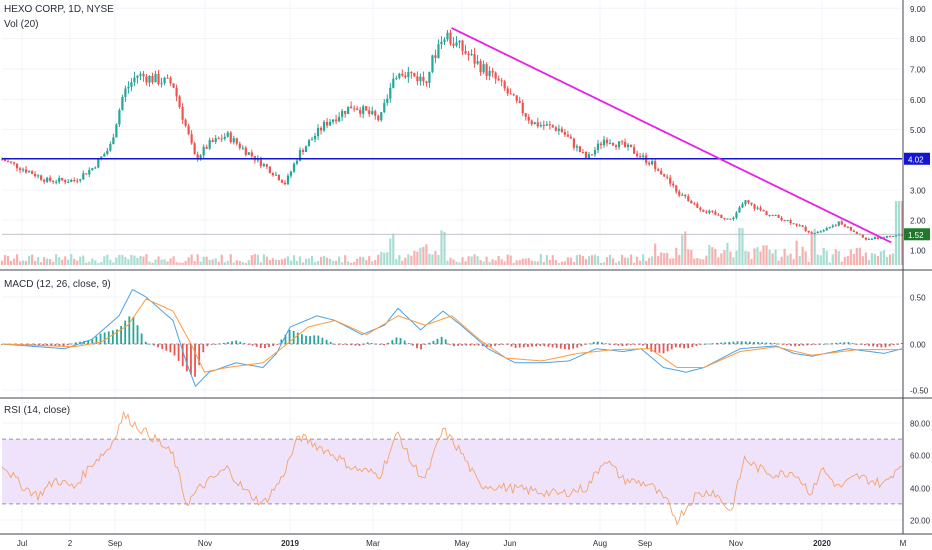 The height and width of the screenshot is (550, 932). What do you see at coordinates (37, 410) in the screenshot?
I see `rsi-label: RSI (14, close)` at bounding box center [37, 410].